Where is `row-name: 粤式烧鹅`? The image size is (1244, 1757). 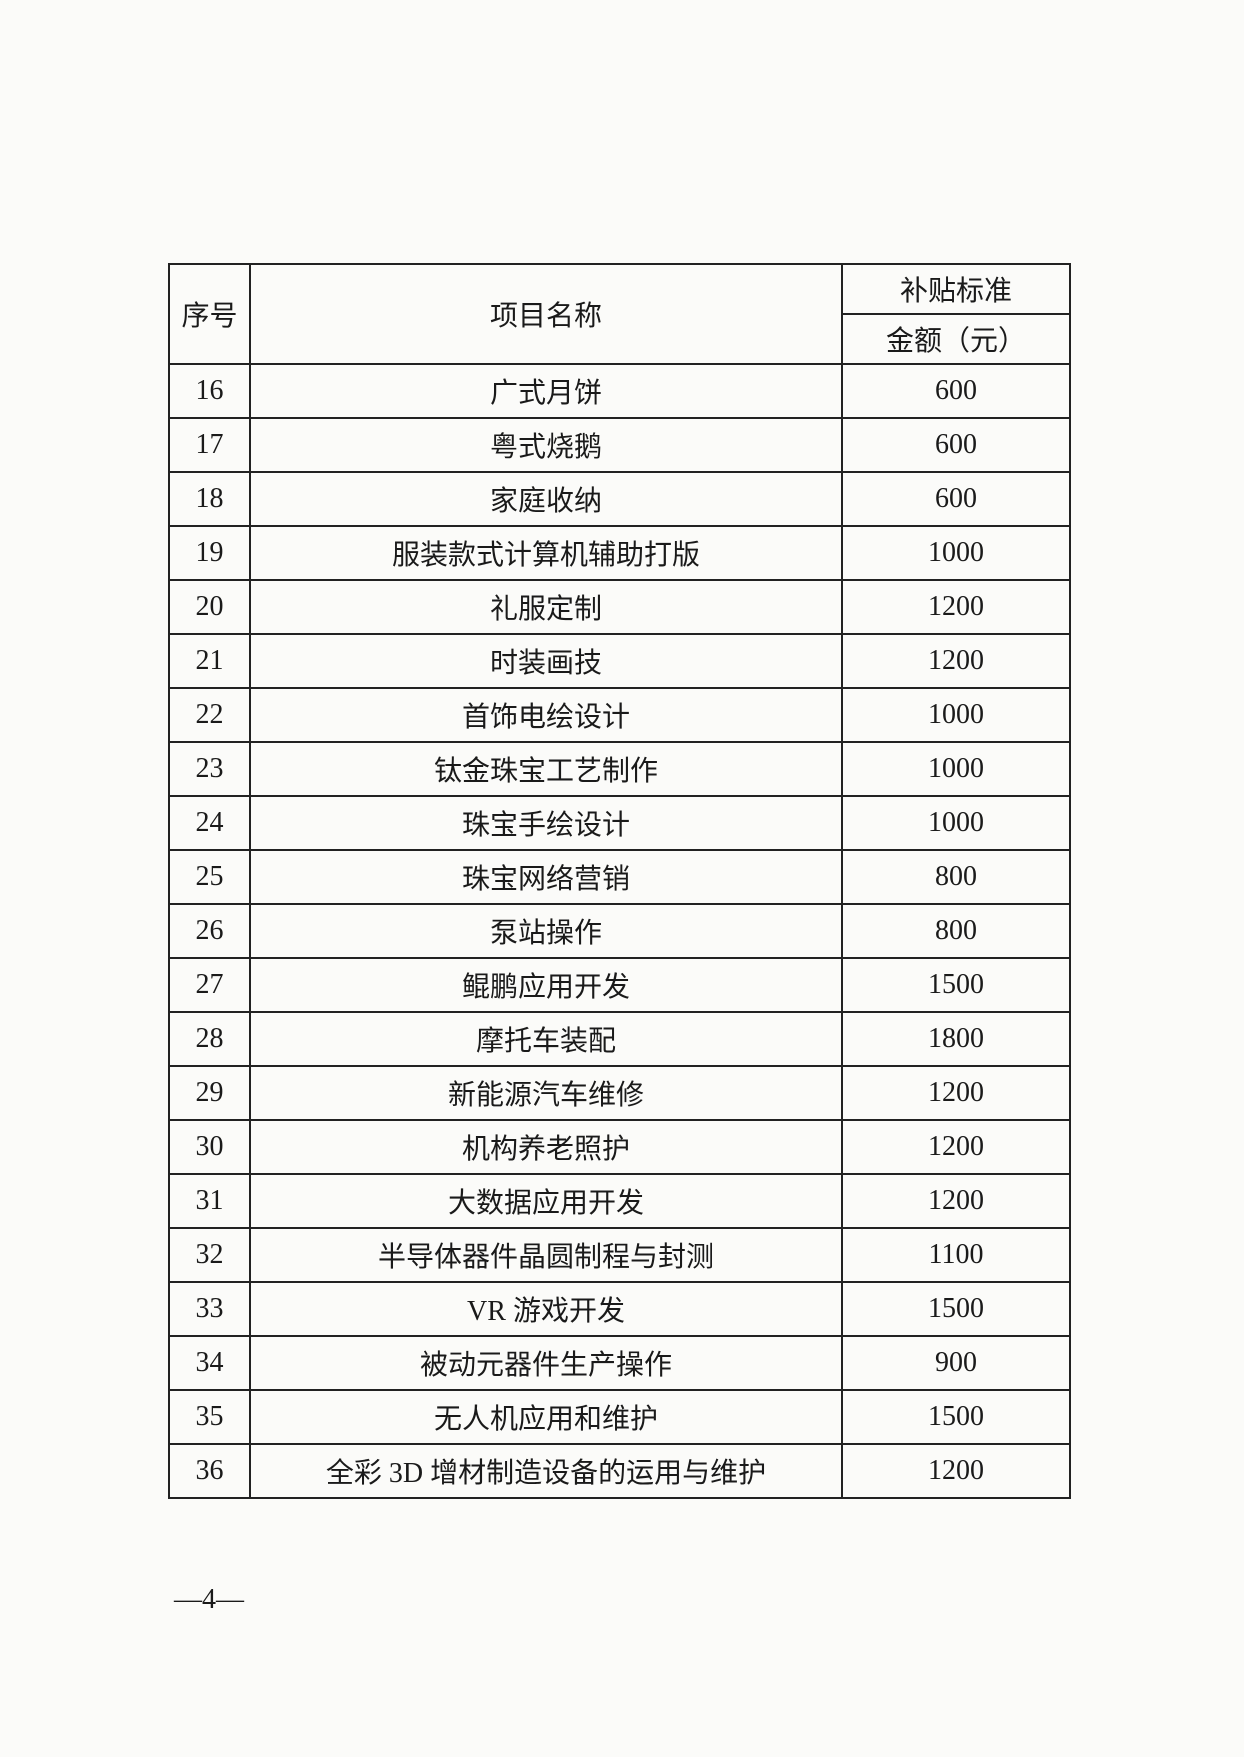
row-name: 粤式烧鹅 is located at coordinates (546, 445).